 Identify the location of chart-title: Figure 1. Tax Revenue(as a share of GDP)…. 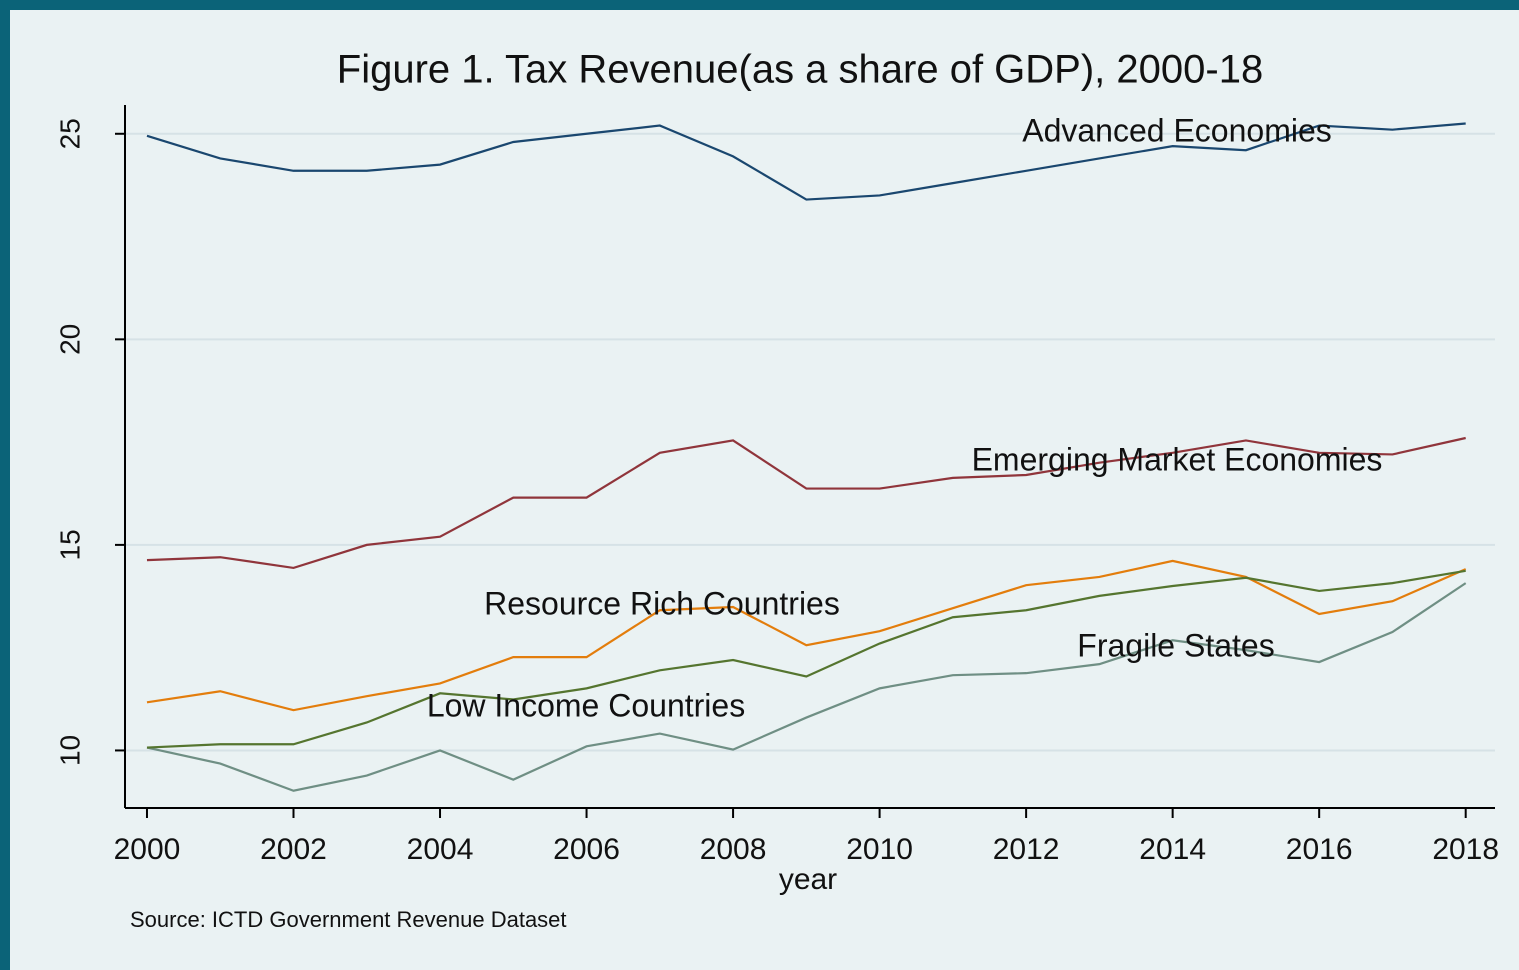
(800, 70).